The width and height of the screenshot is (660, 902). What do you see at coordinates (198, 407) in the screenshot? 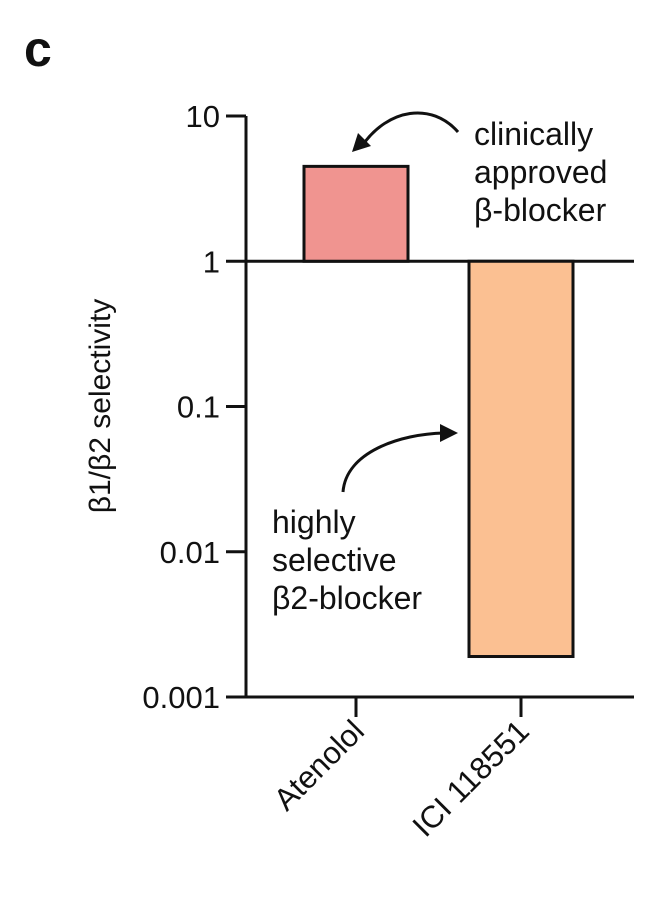
I see `y-tick-label: 0.1` at bounding box center [198, 407].